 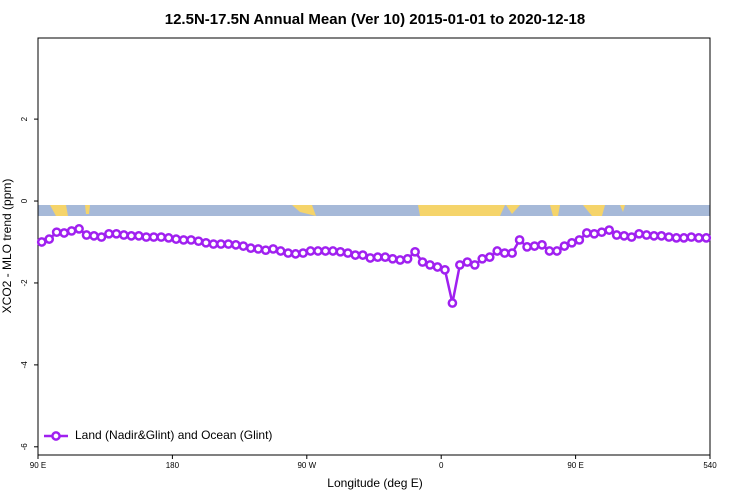 What do you see at coordinates (374, 210) in the screenshot?
I see `map-strip` at bounding box center [374, 210].